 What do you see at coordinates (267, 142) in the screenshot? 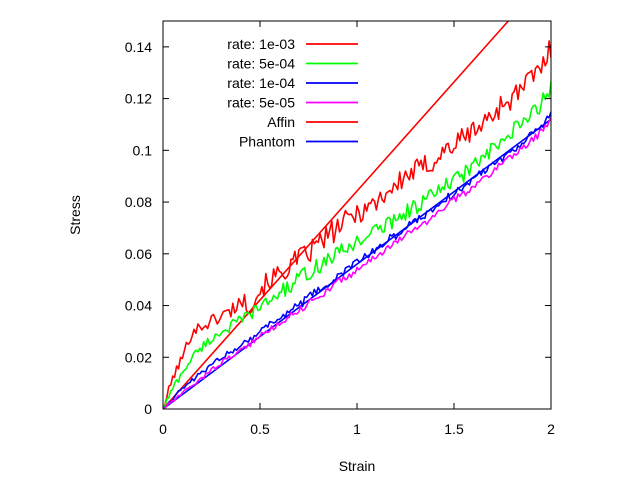
I see `legend-label: Phantom` at bounding box center [267, 142].